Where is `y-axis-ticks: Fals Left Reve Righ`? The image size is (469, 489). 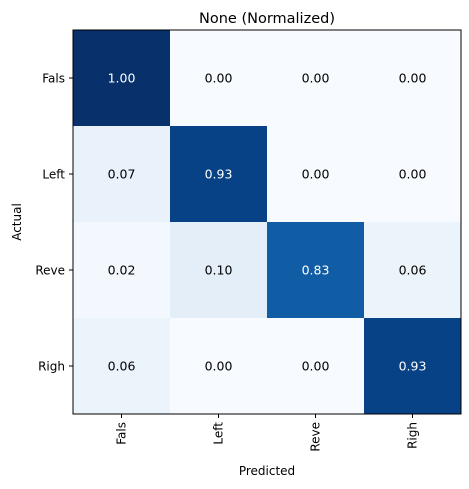
y-axis-ticks: Fals Left Reve Righ is located at coordinates (54, 223).